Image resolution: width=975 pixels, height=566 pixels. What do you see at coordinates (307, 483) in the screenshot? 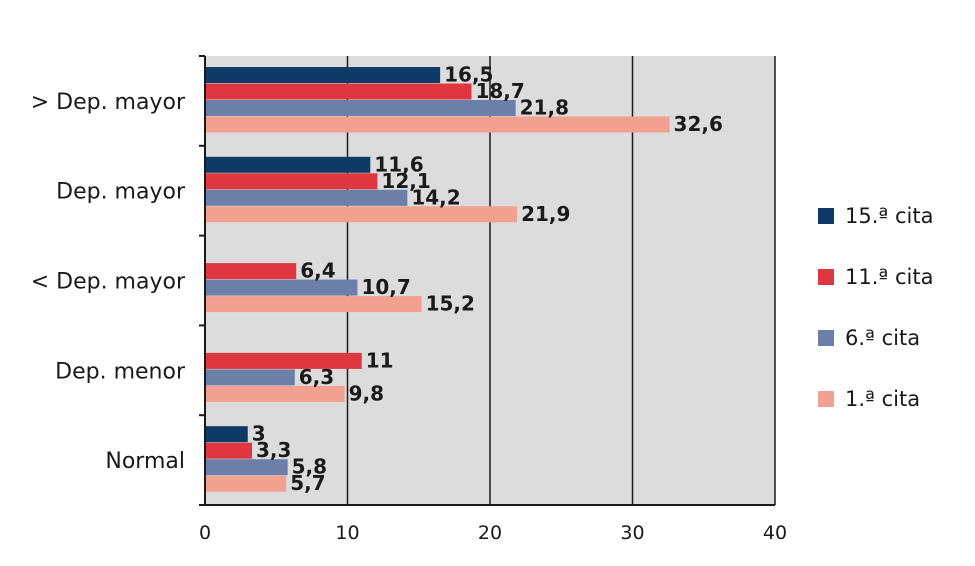
I see `data-label: 5,7` at bounding box center [307, 483].